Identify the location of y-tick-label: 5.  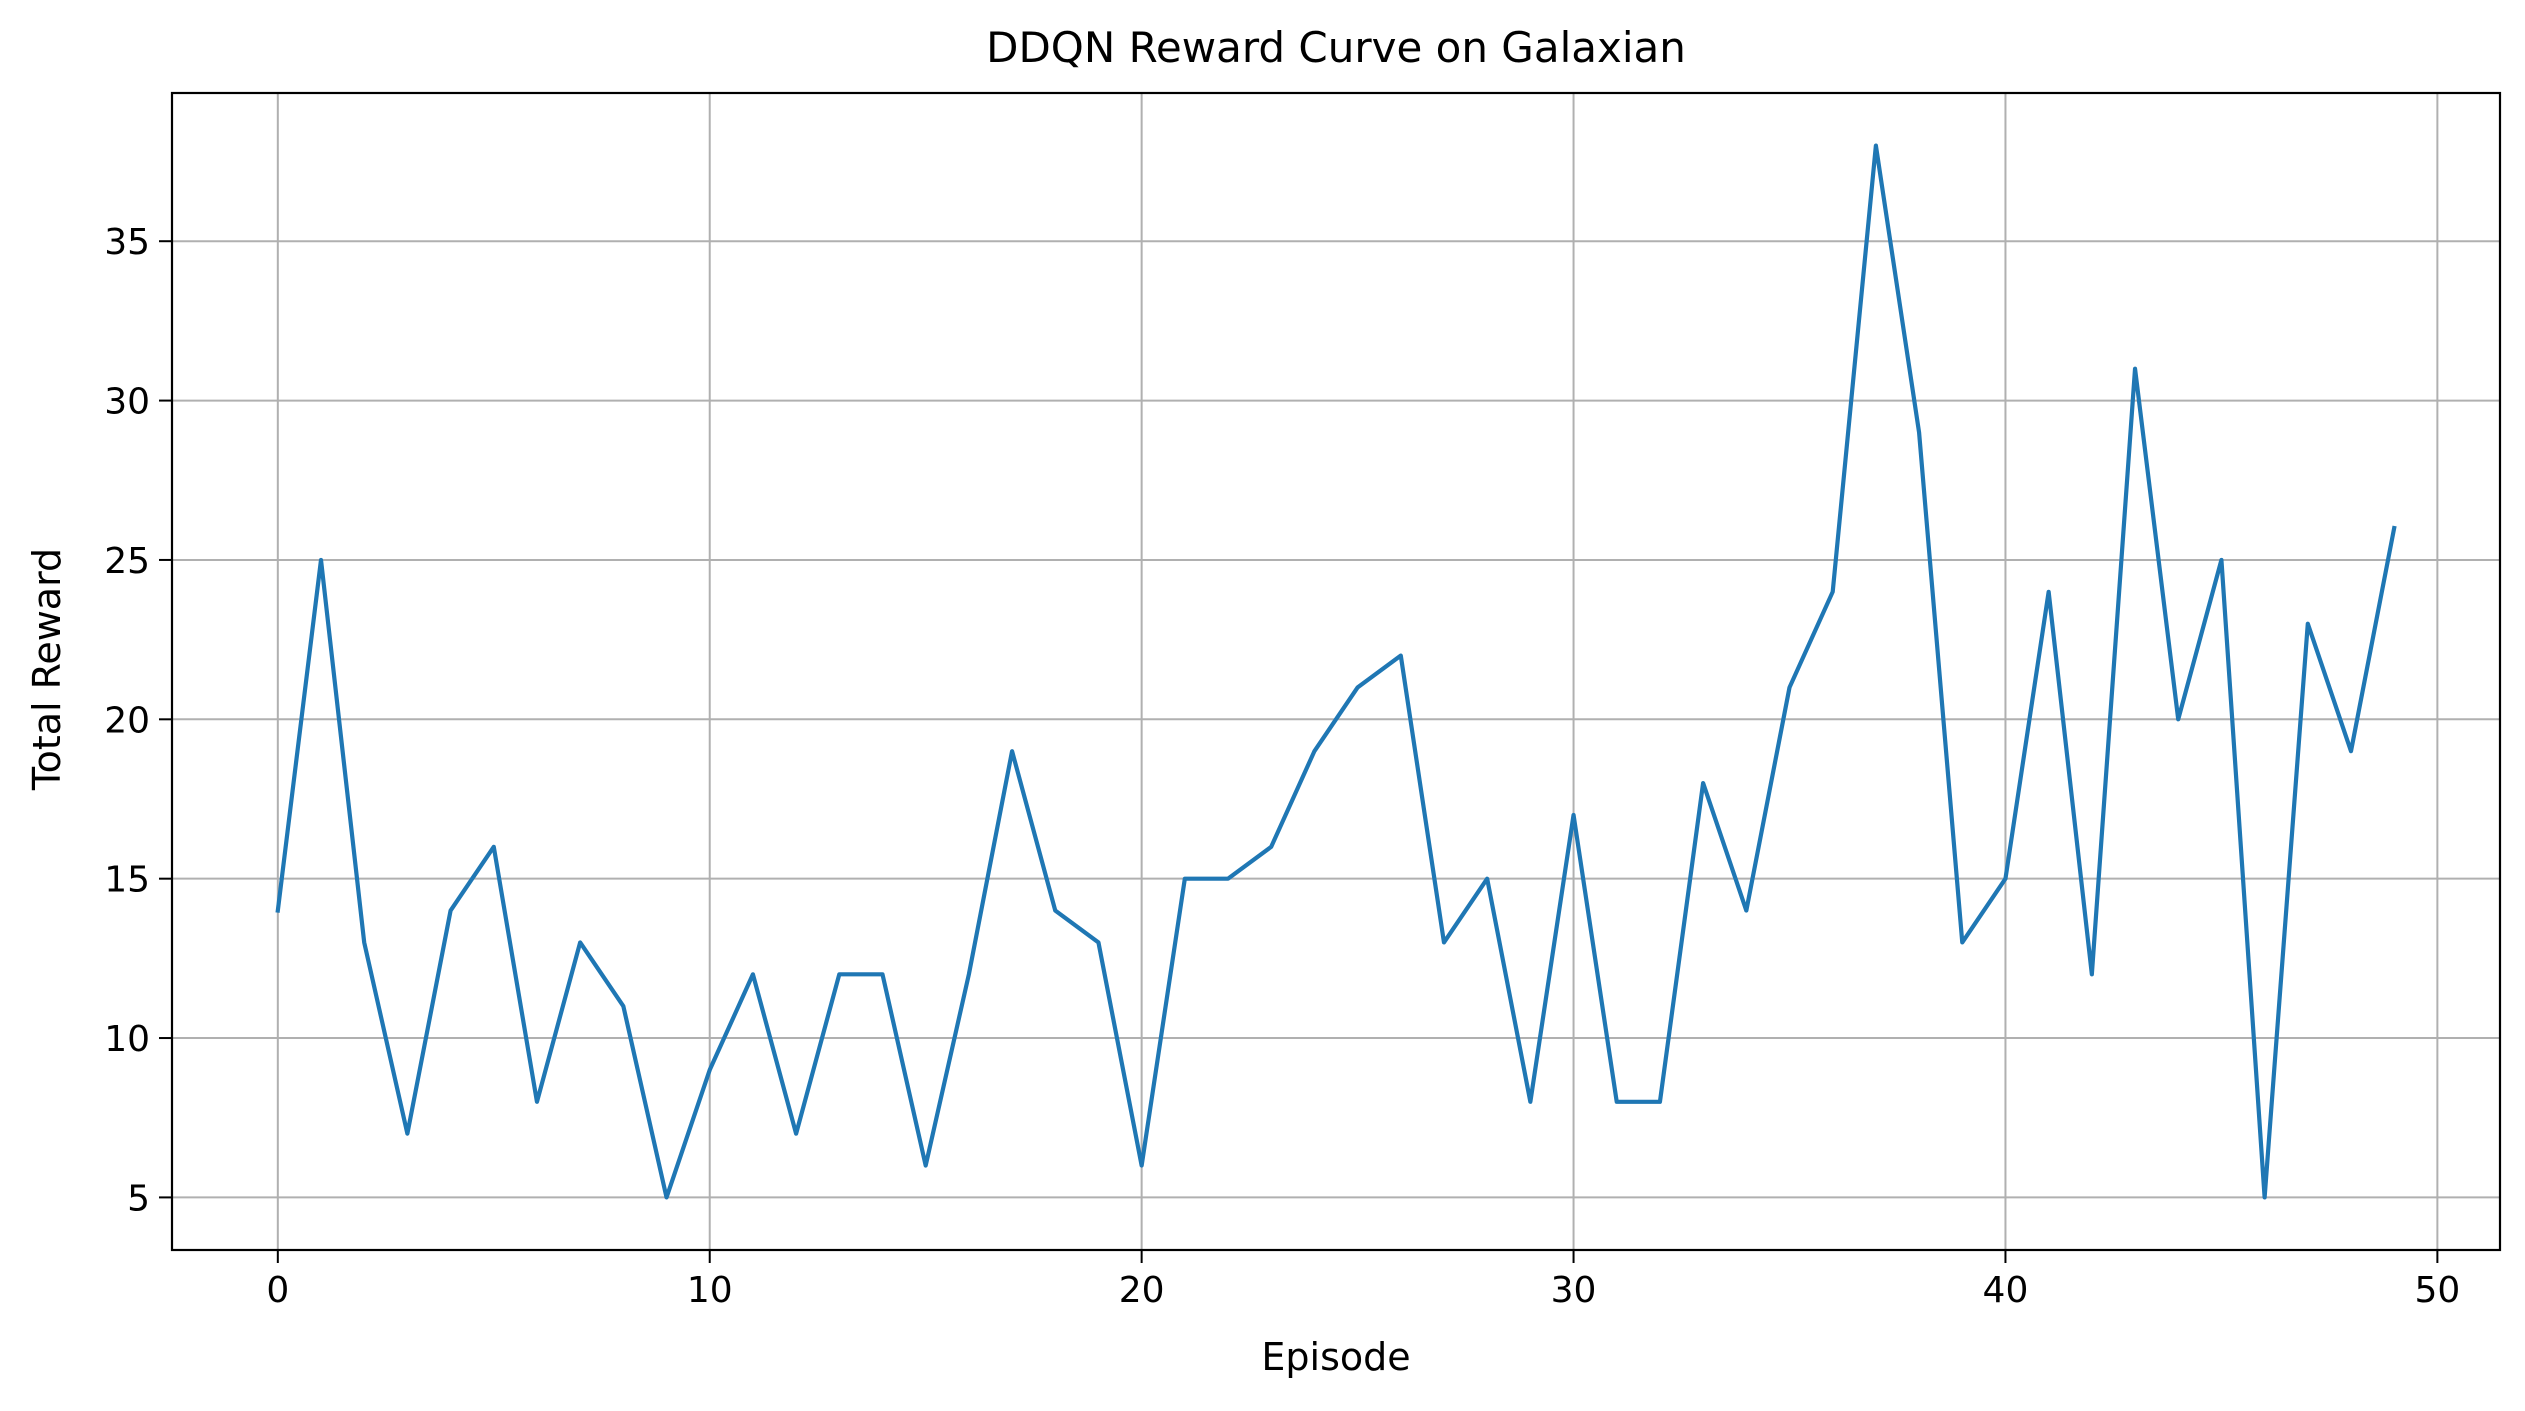
(138, 1198).